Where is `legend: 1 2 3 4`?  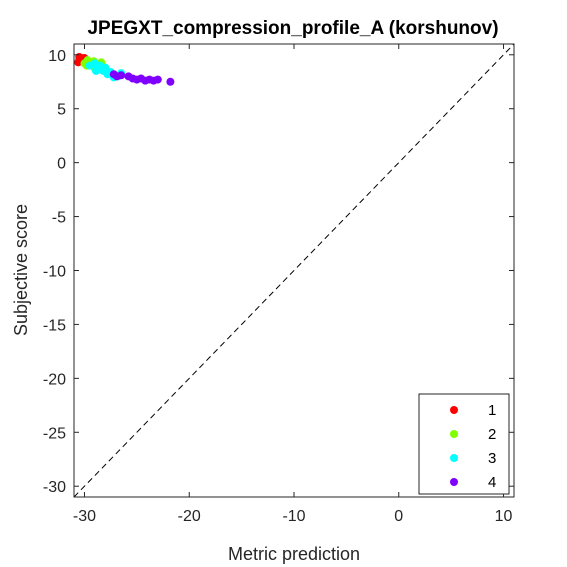
legend: 1 2 3 4 is located at coordinates (464, 444).